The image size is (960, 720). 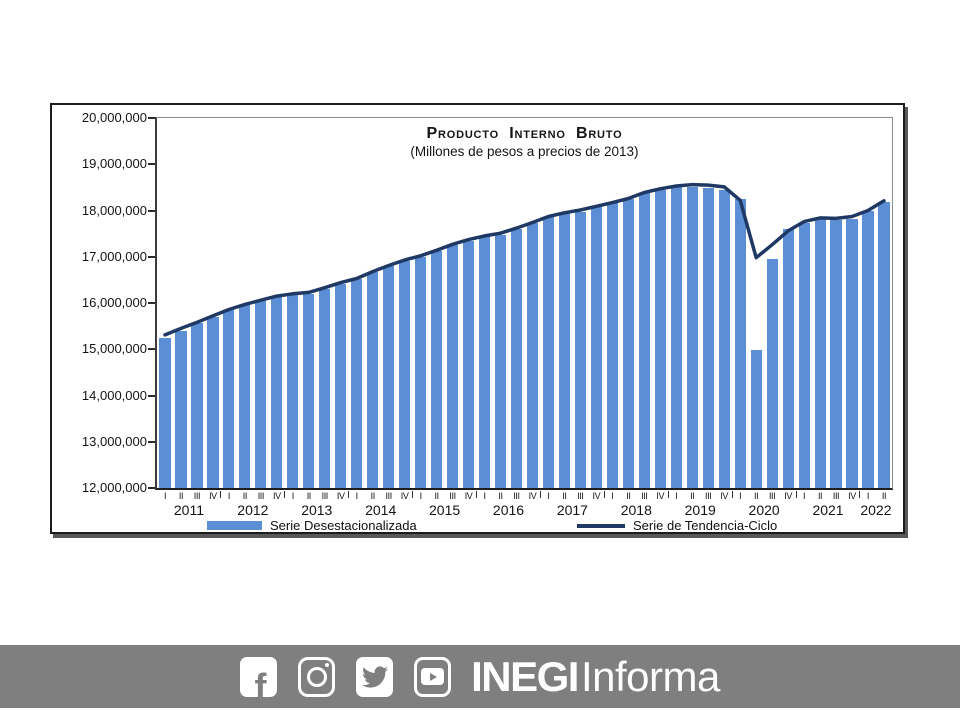 What do you see at coordinates (700, 510) in the screenshot?
I see `year-label-2019: 2019` at bounding box center [700, 510].